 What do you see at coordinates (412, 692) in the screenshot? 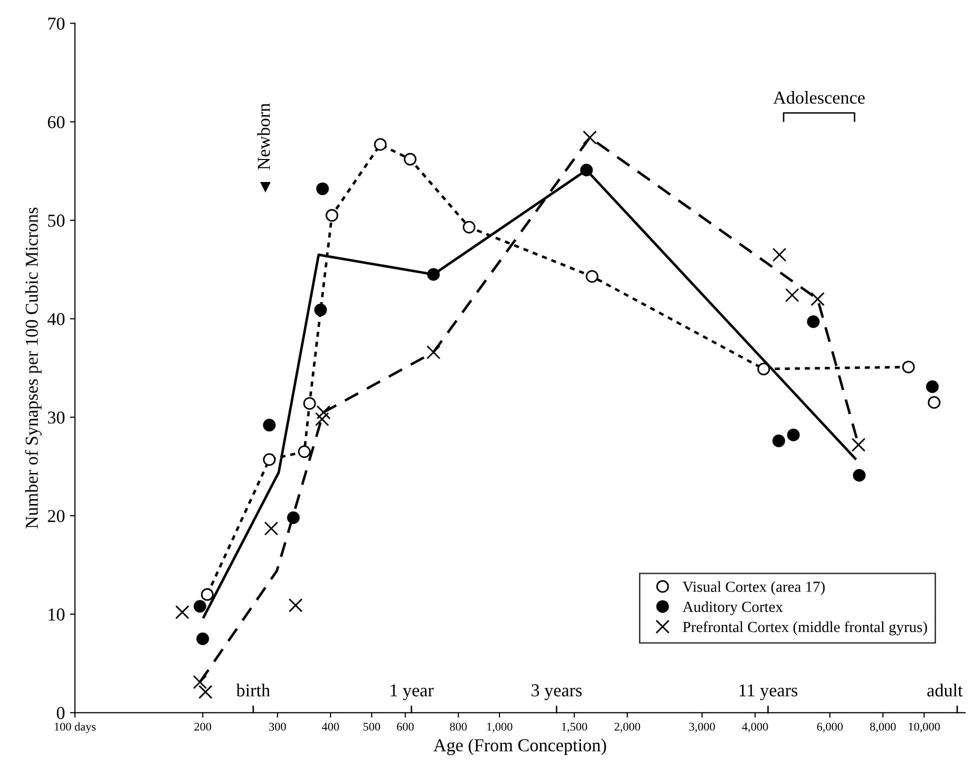
I see `annotation: 1 year` at bounding box center [412, 692].